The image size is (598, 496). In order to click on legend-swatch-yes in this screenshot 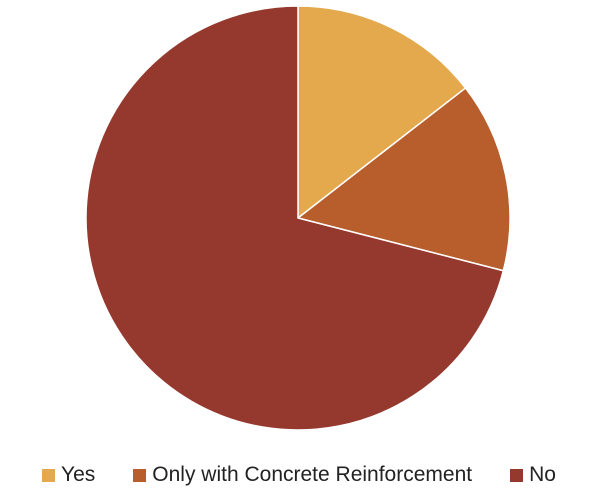, I will do `click(49, 475)`.